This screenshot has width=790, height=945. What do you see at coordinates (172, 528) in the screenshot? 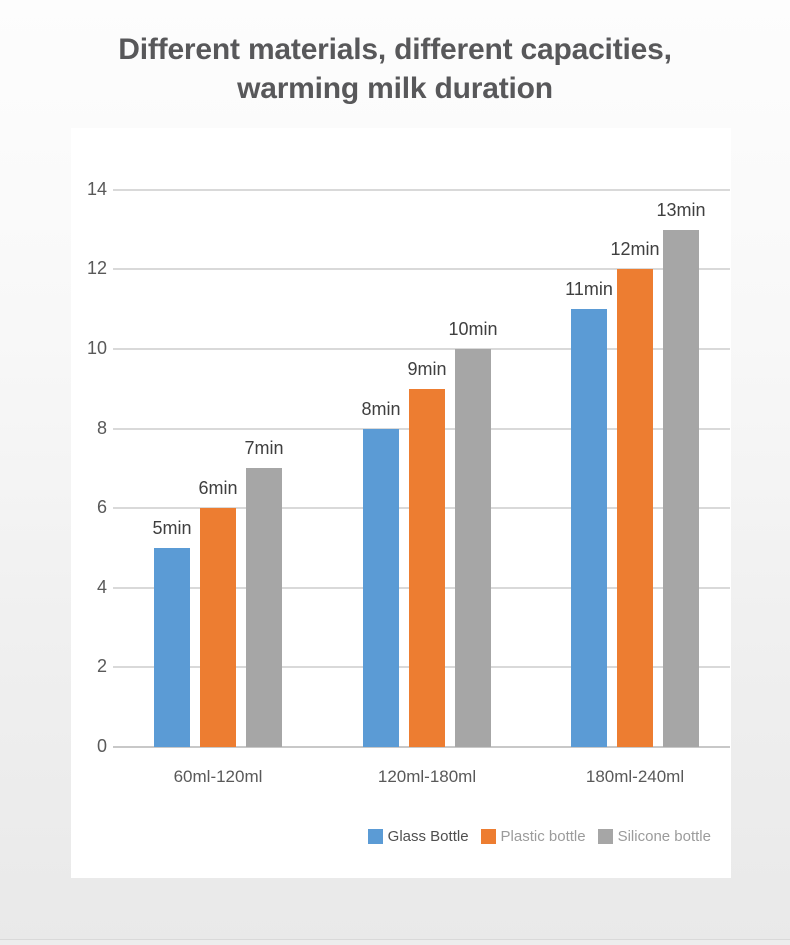
I see `bar-value-label: 5min` at bounding box center [172, 528].